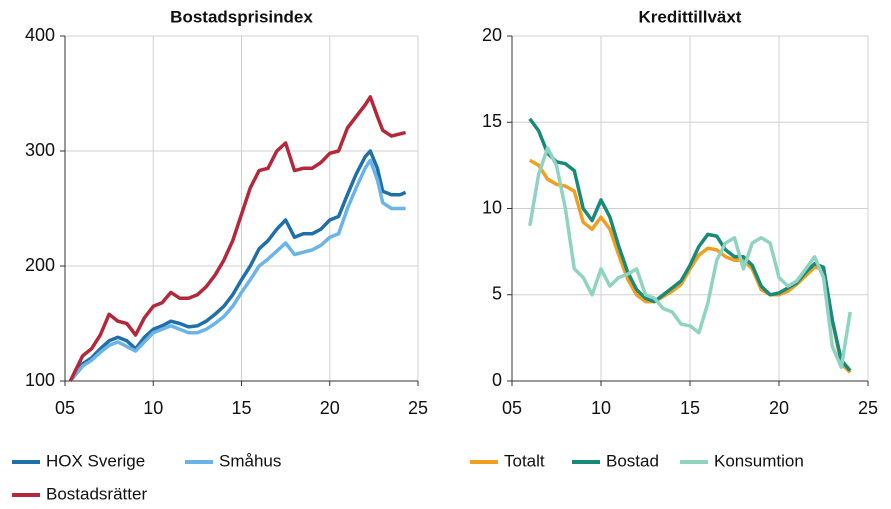  I want to click on y-tick-label: 100, so click(40, 380).